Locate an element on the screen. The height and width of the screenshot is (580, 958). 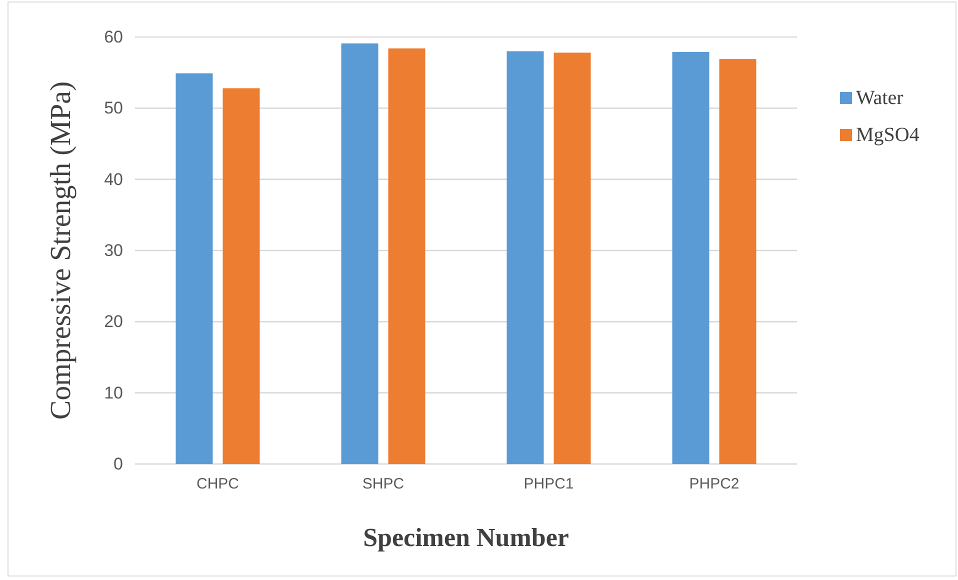
legend-label: MgSO4 is located at coordinates (888, 135).